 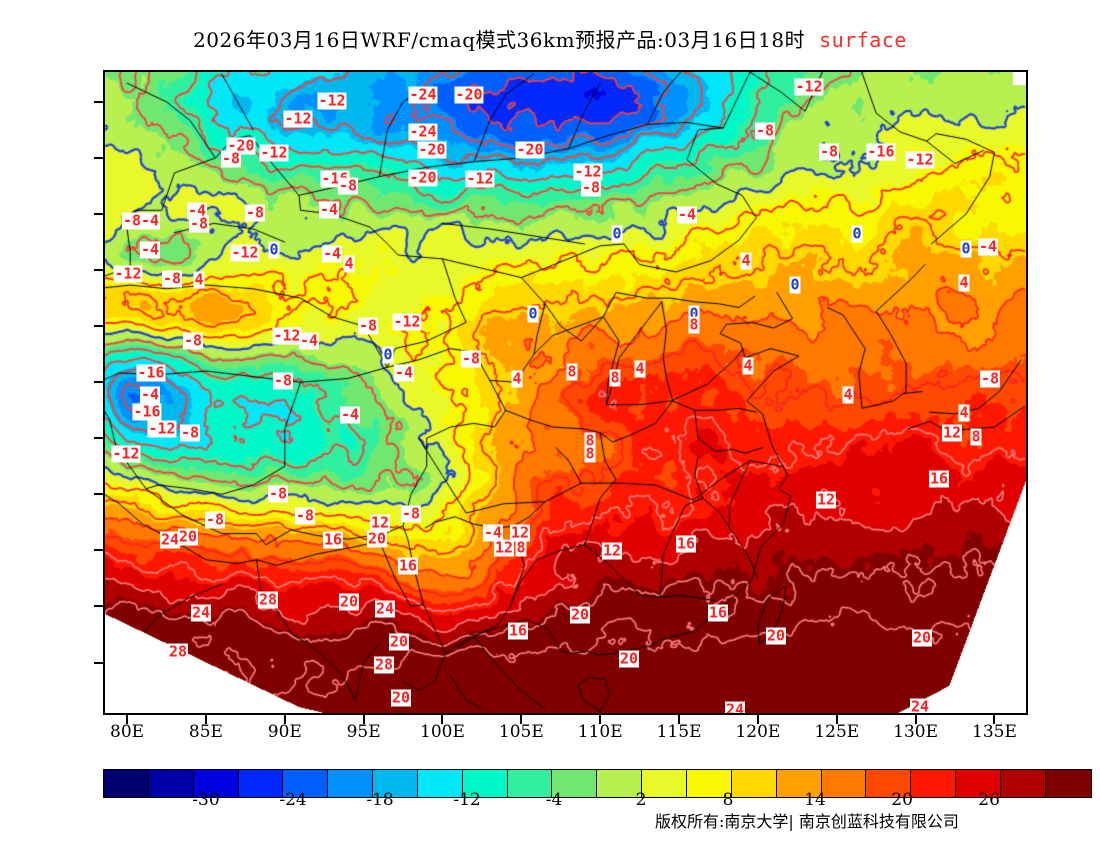 What do you see at coordinates (201, 612) in the screenshot?
I see `contour-label: 24` at bounding box center [201, 612].